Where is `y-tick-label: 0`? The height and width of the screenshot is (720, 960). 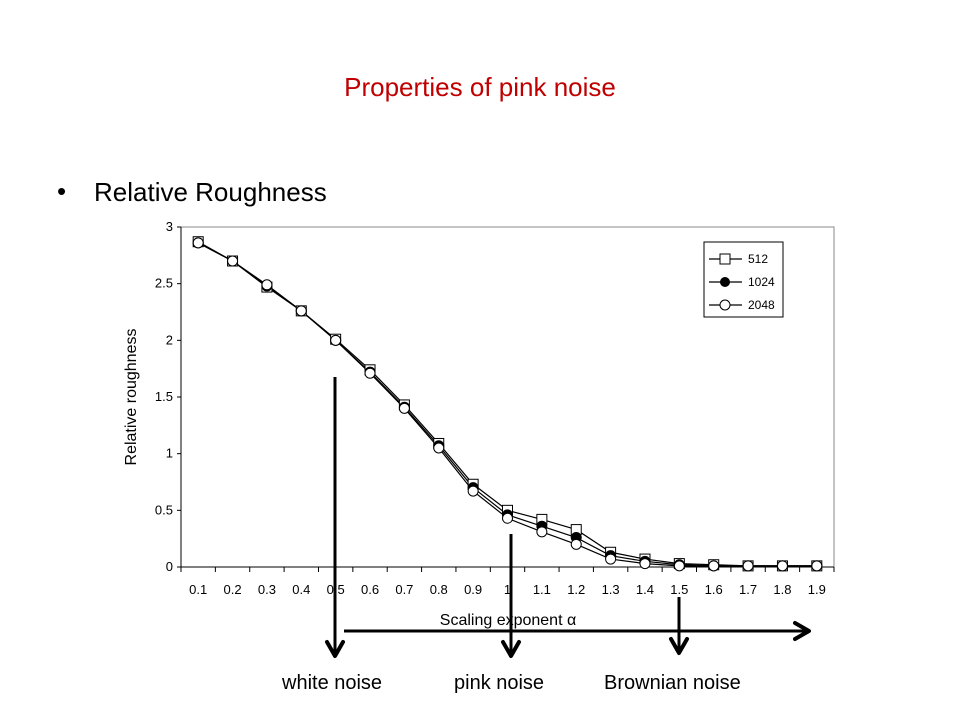
y-tick-label: 0 is located at coordinates (169, 566).